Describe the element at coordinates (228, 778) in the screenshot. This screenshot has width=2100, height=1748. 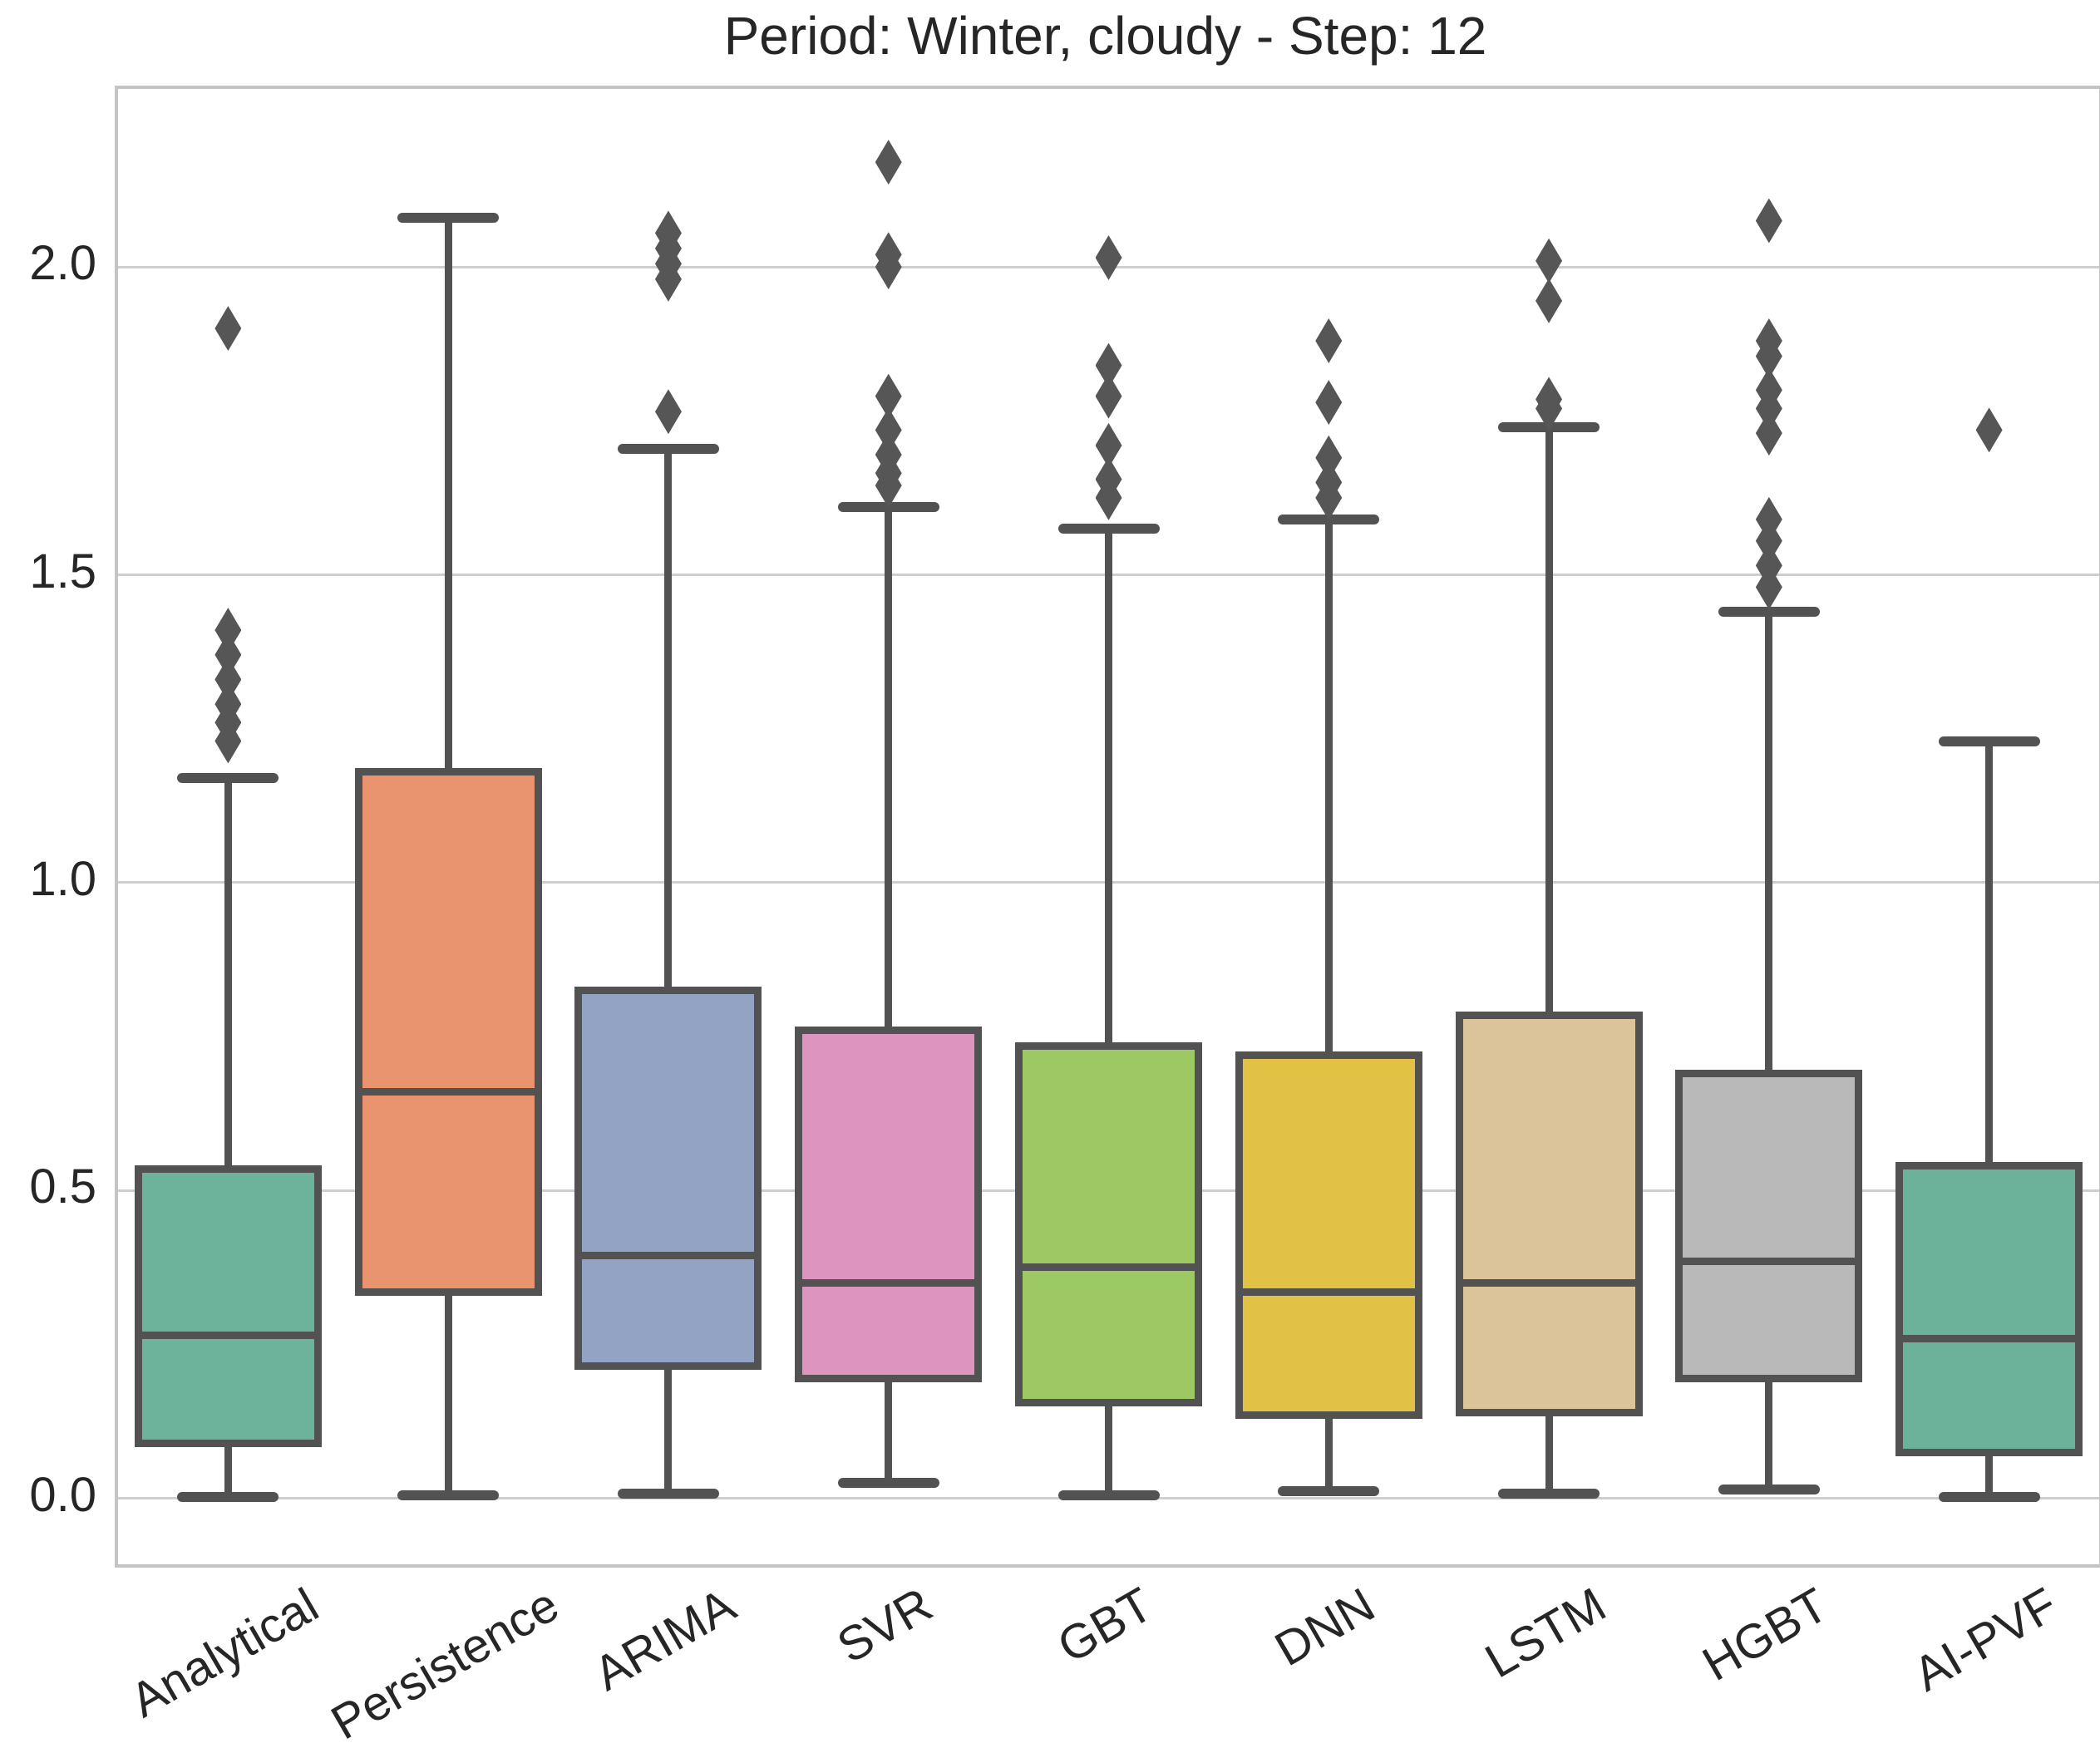
I see `whisker-cap-upper-analytical` at that location.